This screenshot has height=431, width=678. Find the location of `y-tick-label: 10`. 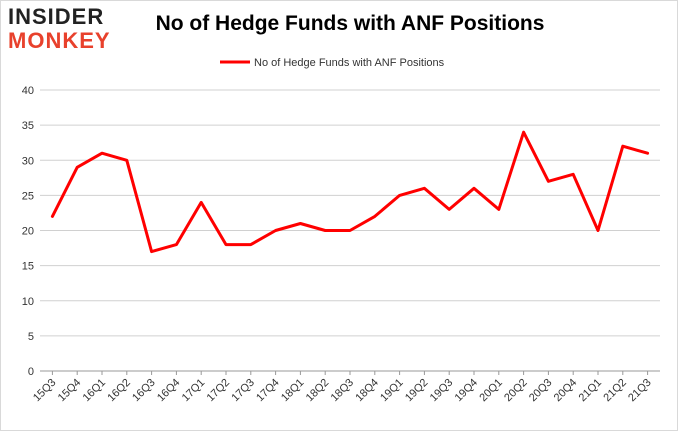

y-tick-label: 10 is located at coordinates (28, 302).